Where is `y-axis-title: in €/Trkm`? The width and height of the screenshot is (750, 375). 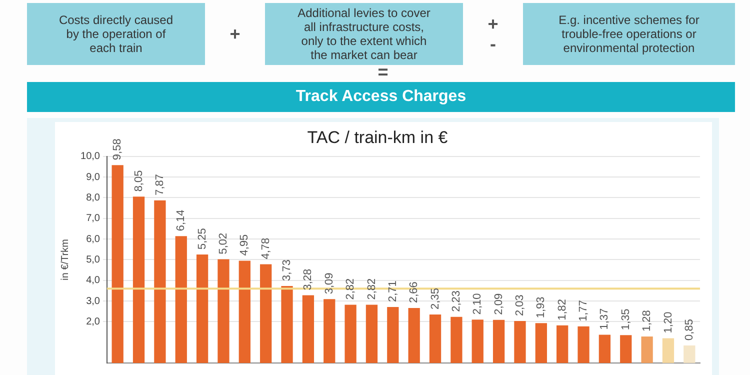 y-axis-title: in €/Trkm is located at coordinates (65, 259).